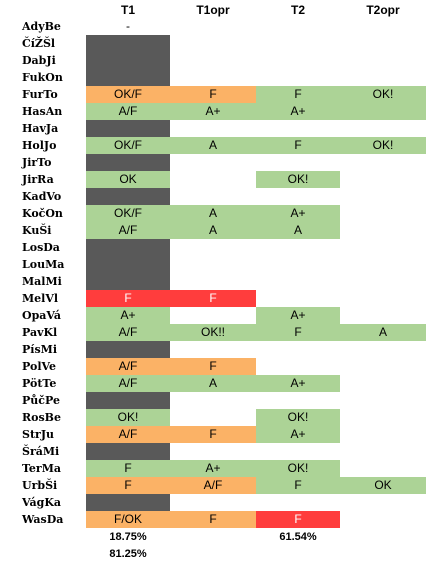 The height and width of the screenshot is (564, 428). I want to click on grade-cell-t1: F/OK, so click(128, 519).